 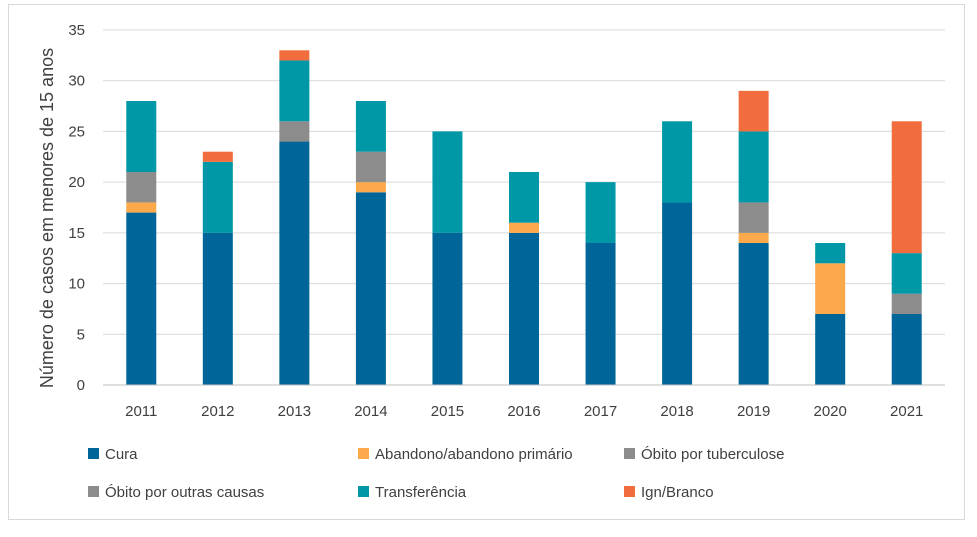 I want to click on legend-label: Abandono/abandono primário, so click(x=474, y=454).